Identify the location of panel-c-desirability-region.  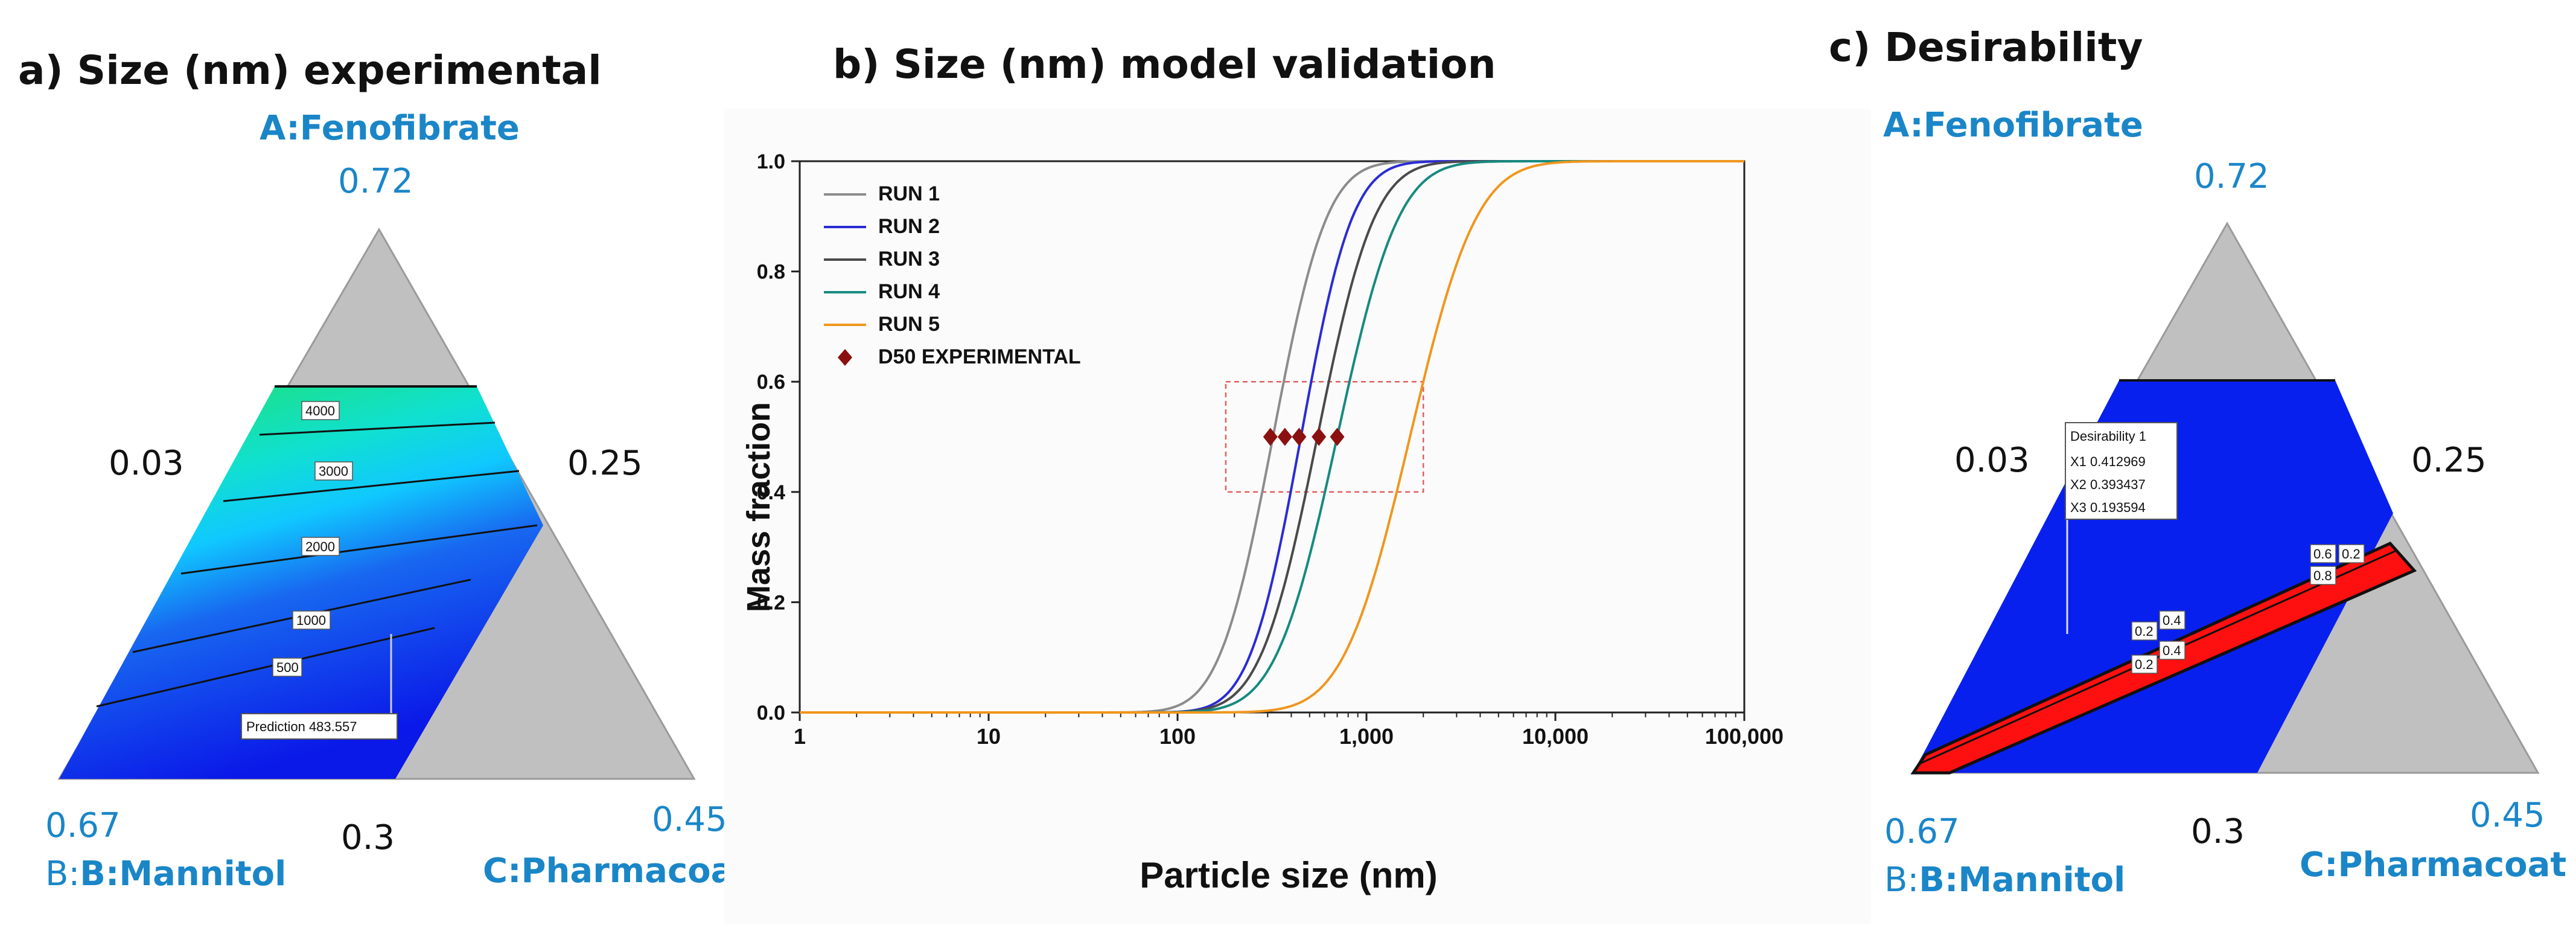
(2153, 576).